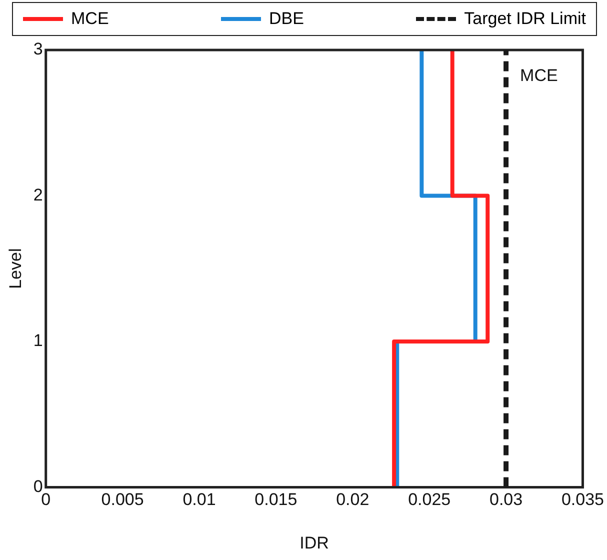 Image resolution: width=607 pixels, height=560 pixels. What do you see at coordinates (122, 500) in the screenshot?
I see `x-tick-label: 0.005` at bounding box center [122, 500].